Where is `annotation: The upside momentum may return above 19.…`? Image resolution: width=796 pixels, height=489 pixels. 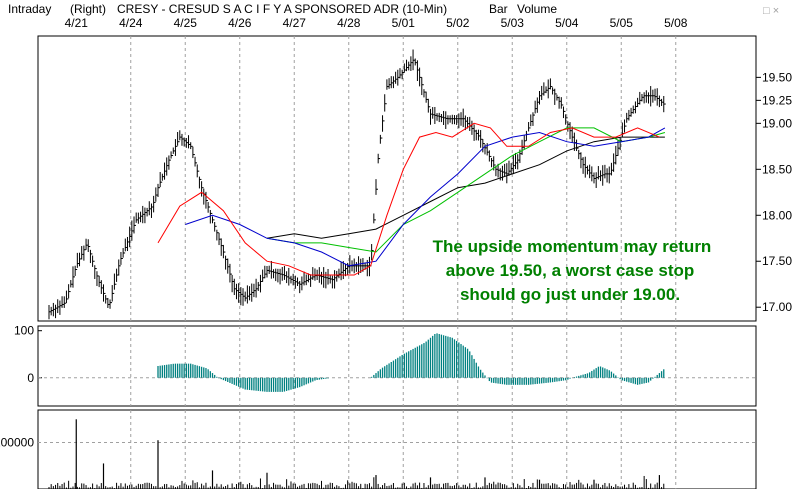 annotation: The upside momentum may return above 19.… is located at coordinates (572, 270).